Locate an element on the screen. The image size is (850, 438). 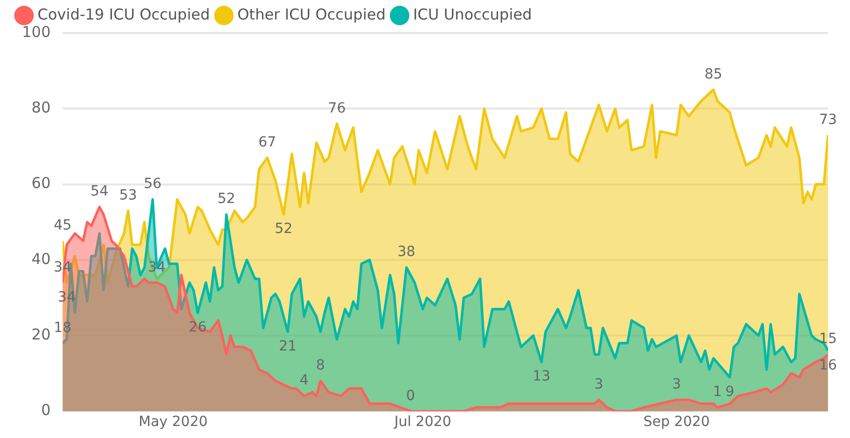
y-tick-label: 60 is located at coordinates (41, 183).